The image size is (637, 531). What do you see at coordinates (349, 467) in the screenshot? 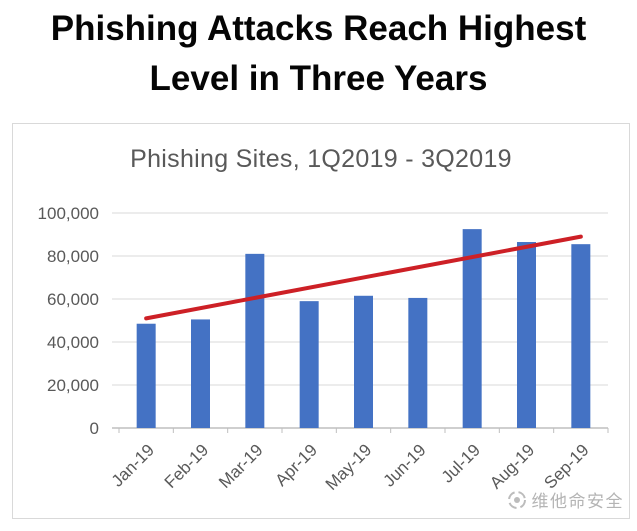
I see `x-axis-label: May-19` at bounding box center [349, 467].